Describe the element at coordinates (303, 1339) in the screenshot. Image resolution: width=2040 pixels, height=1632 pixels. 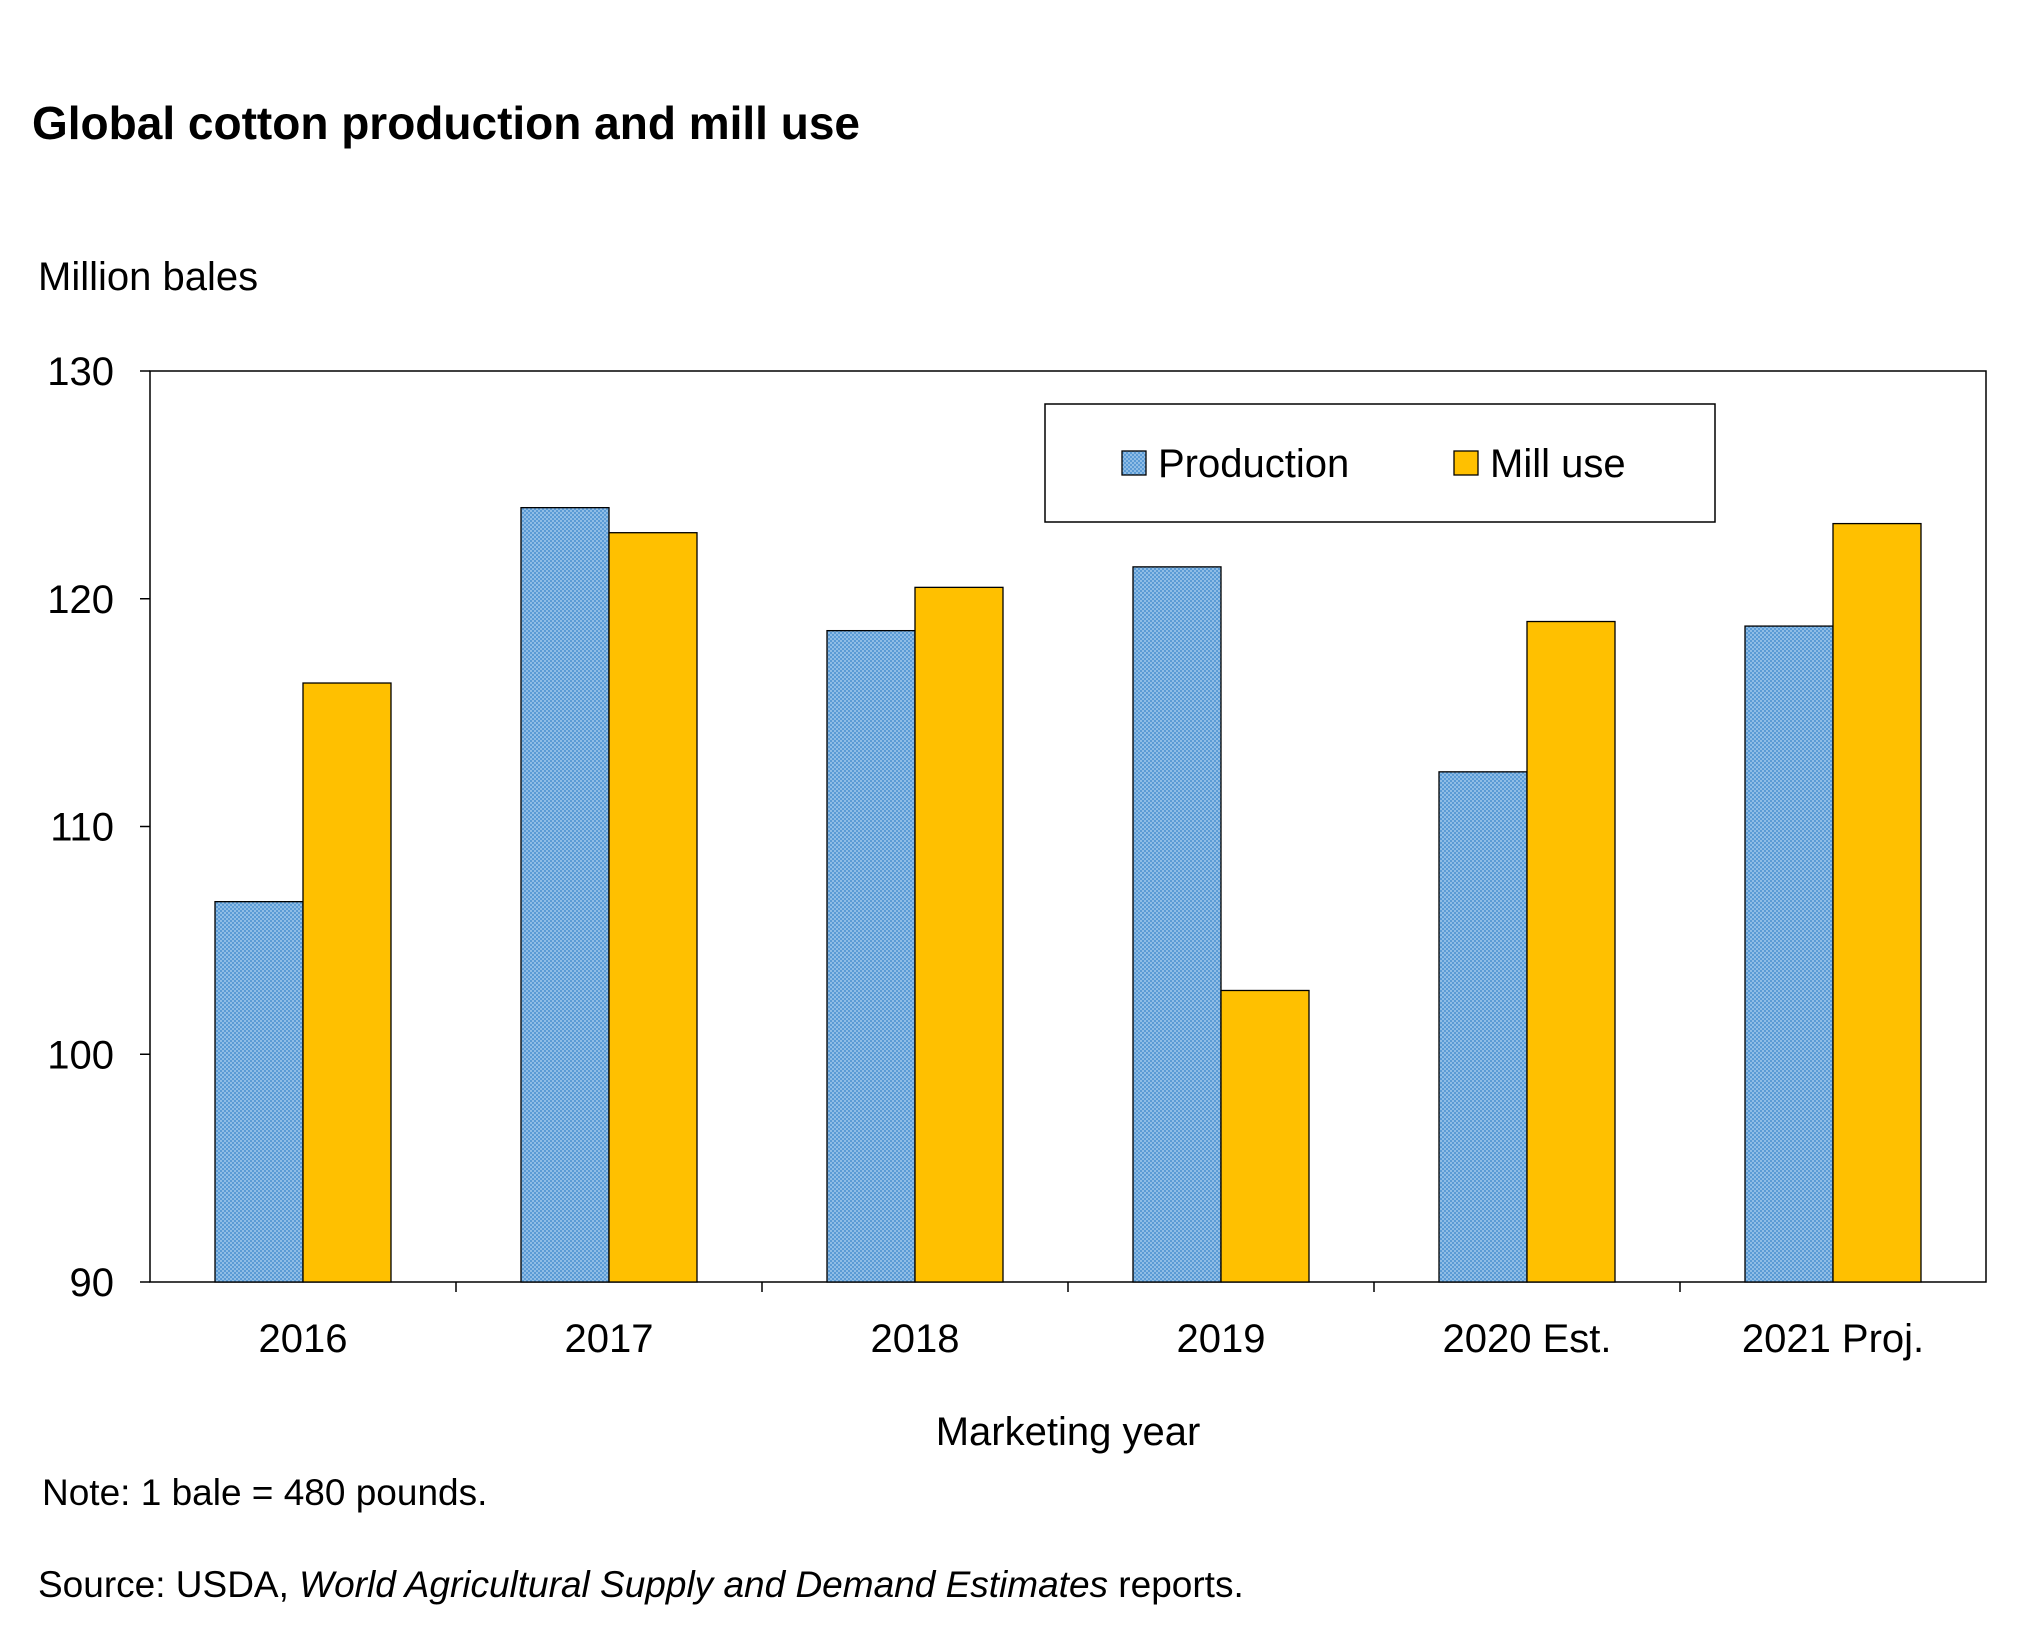
I see `x-tick-label: 2016` at that location.